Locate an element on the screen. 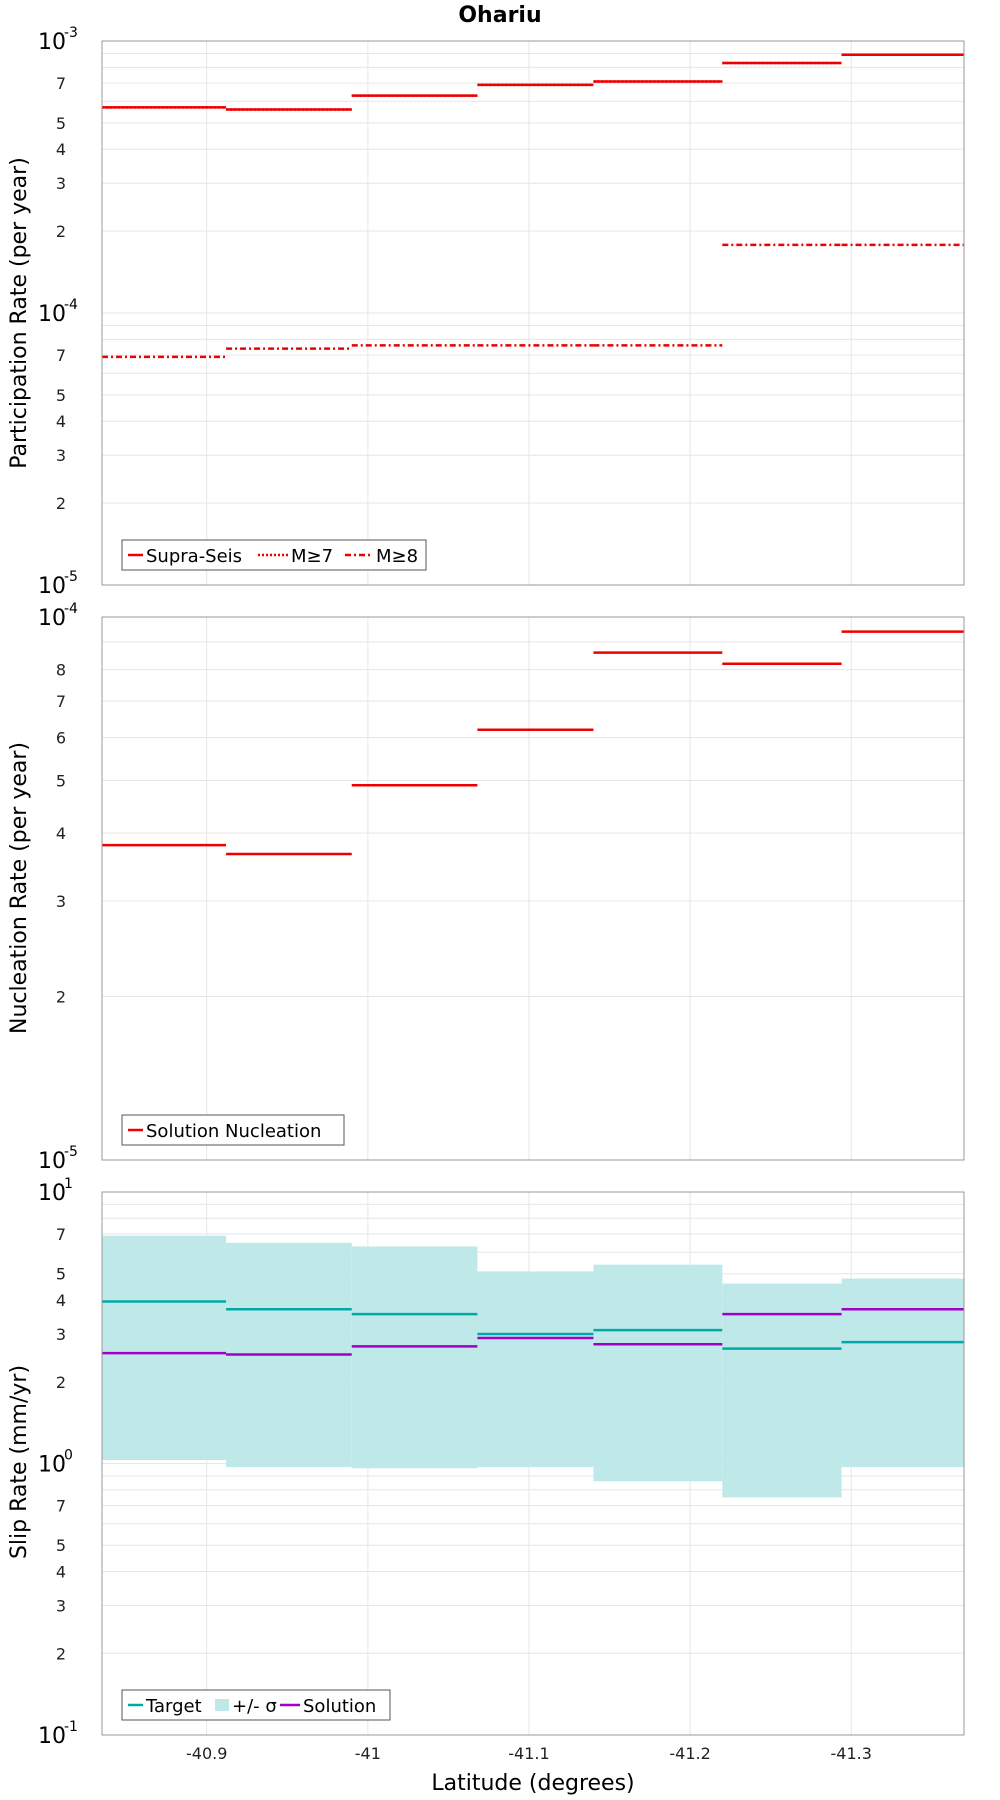 Image resolution: width=1000 pixels, height=1800 pixels. legend-label-solution-nucleation: Solution Nucleation is located at coordinates (233, 1131).